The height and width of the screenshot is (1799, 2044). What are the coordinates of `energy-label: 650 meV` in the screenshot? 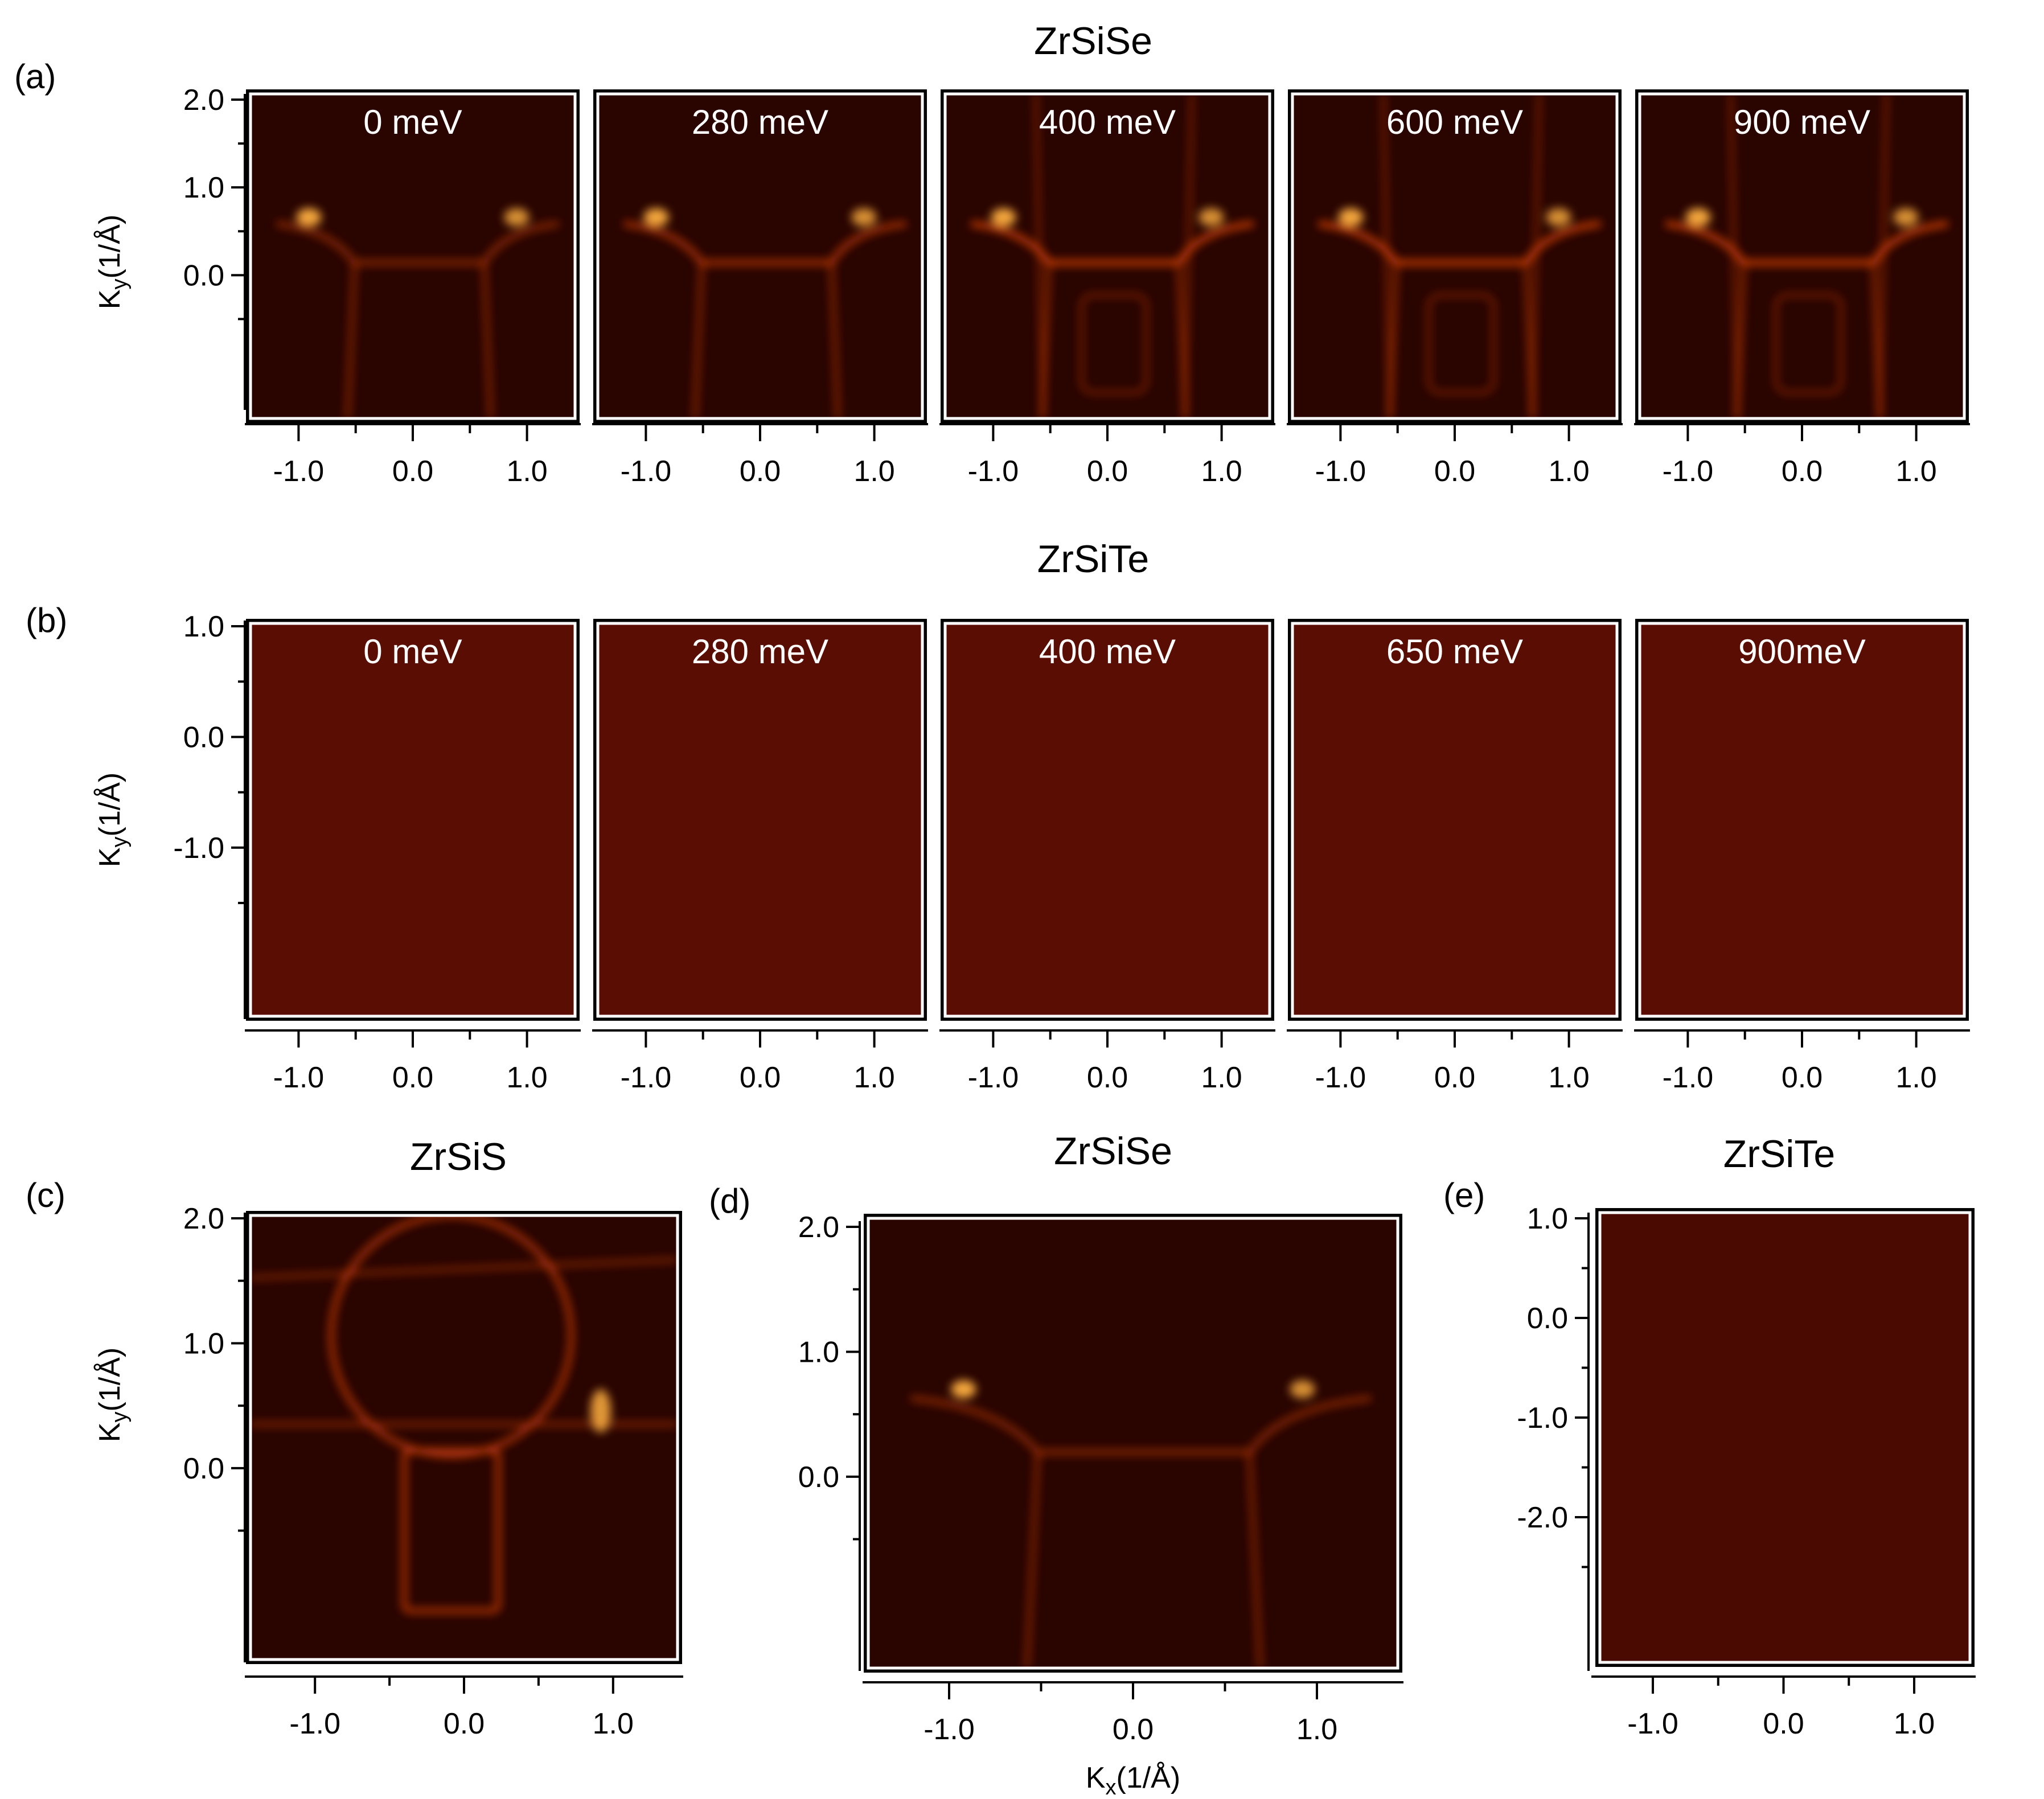 It's located at (1454, 651).